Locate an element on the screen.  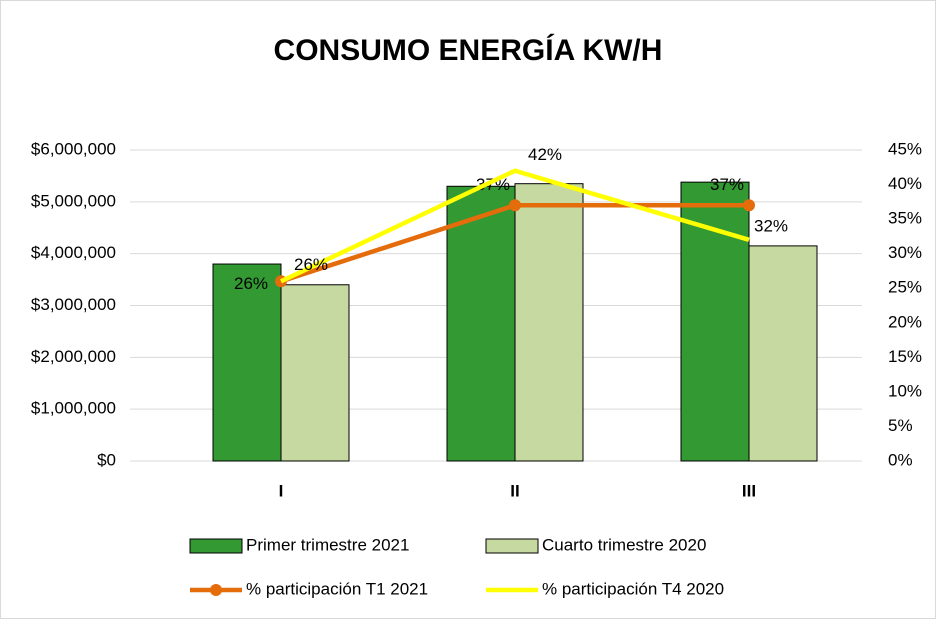
y-tick-label: $1,000,000 is located at coordinates (73, 408).